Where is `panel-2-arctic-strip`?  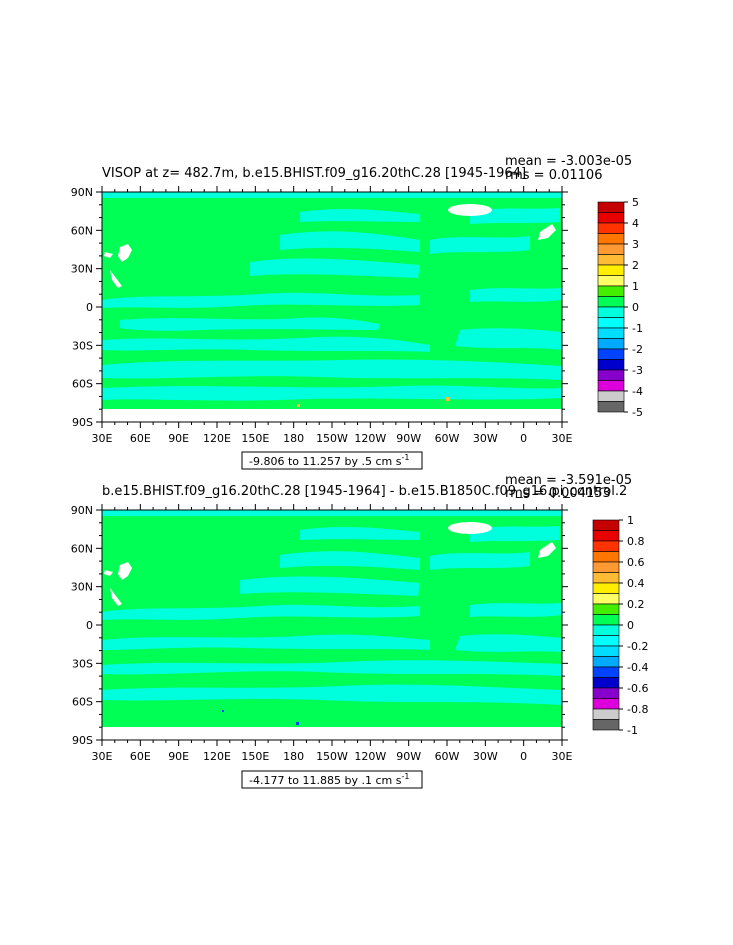
panel-2-arctic-strip is located at coordinates (332, 513).